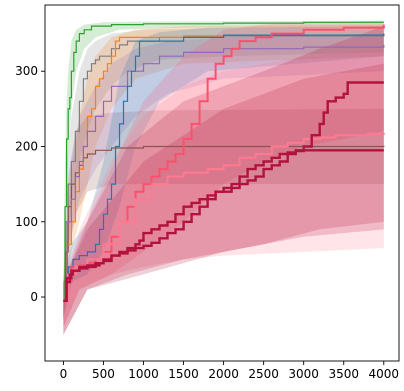 The height and width of the screenshot is (391, 404). What do you see at coordinates (103, 374) in the screenshot?
I see `x-tick-label-1: 500` at bounding box center [103, 374].